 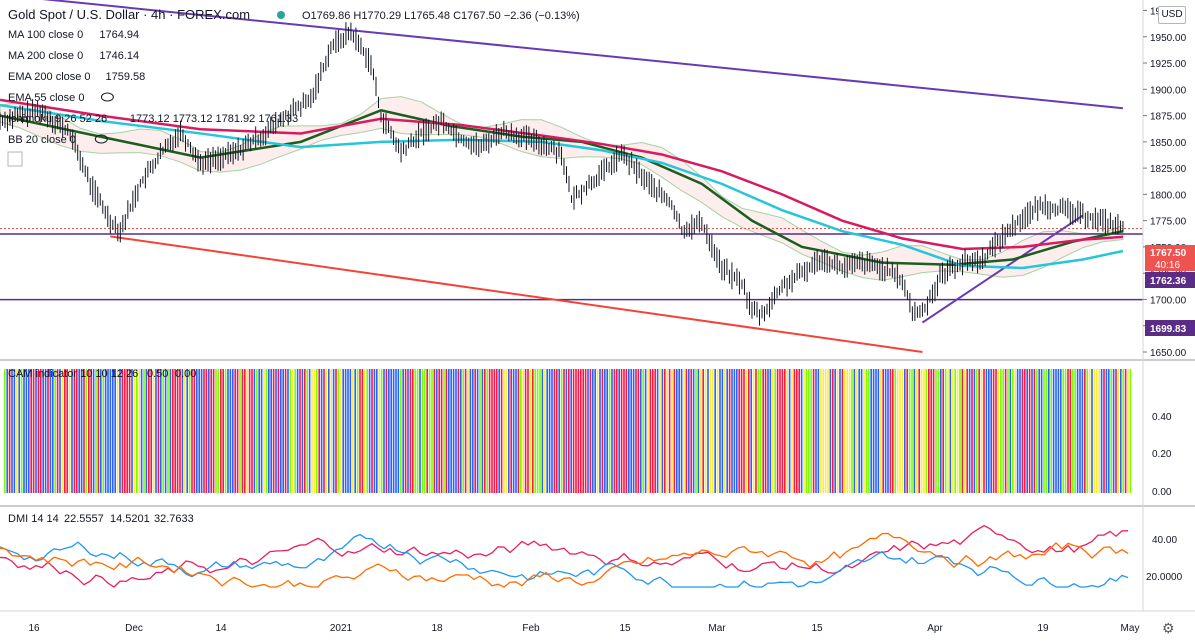 What do you see at coordinates (1130, 628) in the screenshot?
I see `time-tick-label: May` at bounding box center [1130, 628].